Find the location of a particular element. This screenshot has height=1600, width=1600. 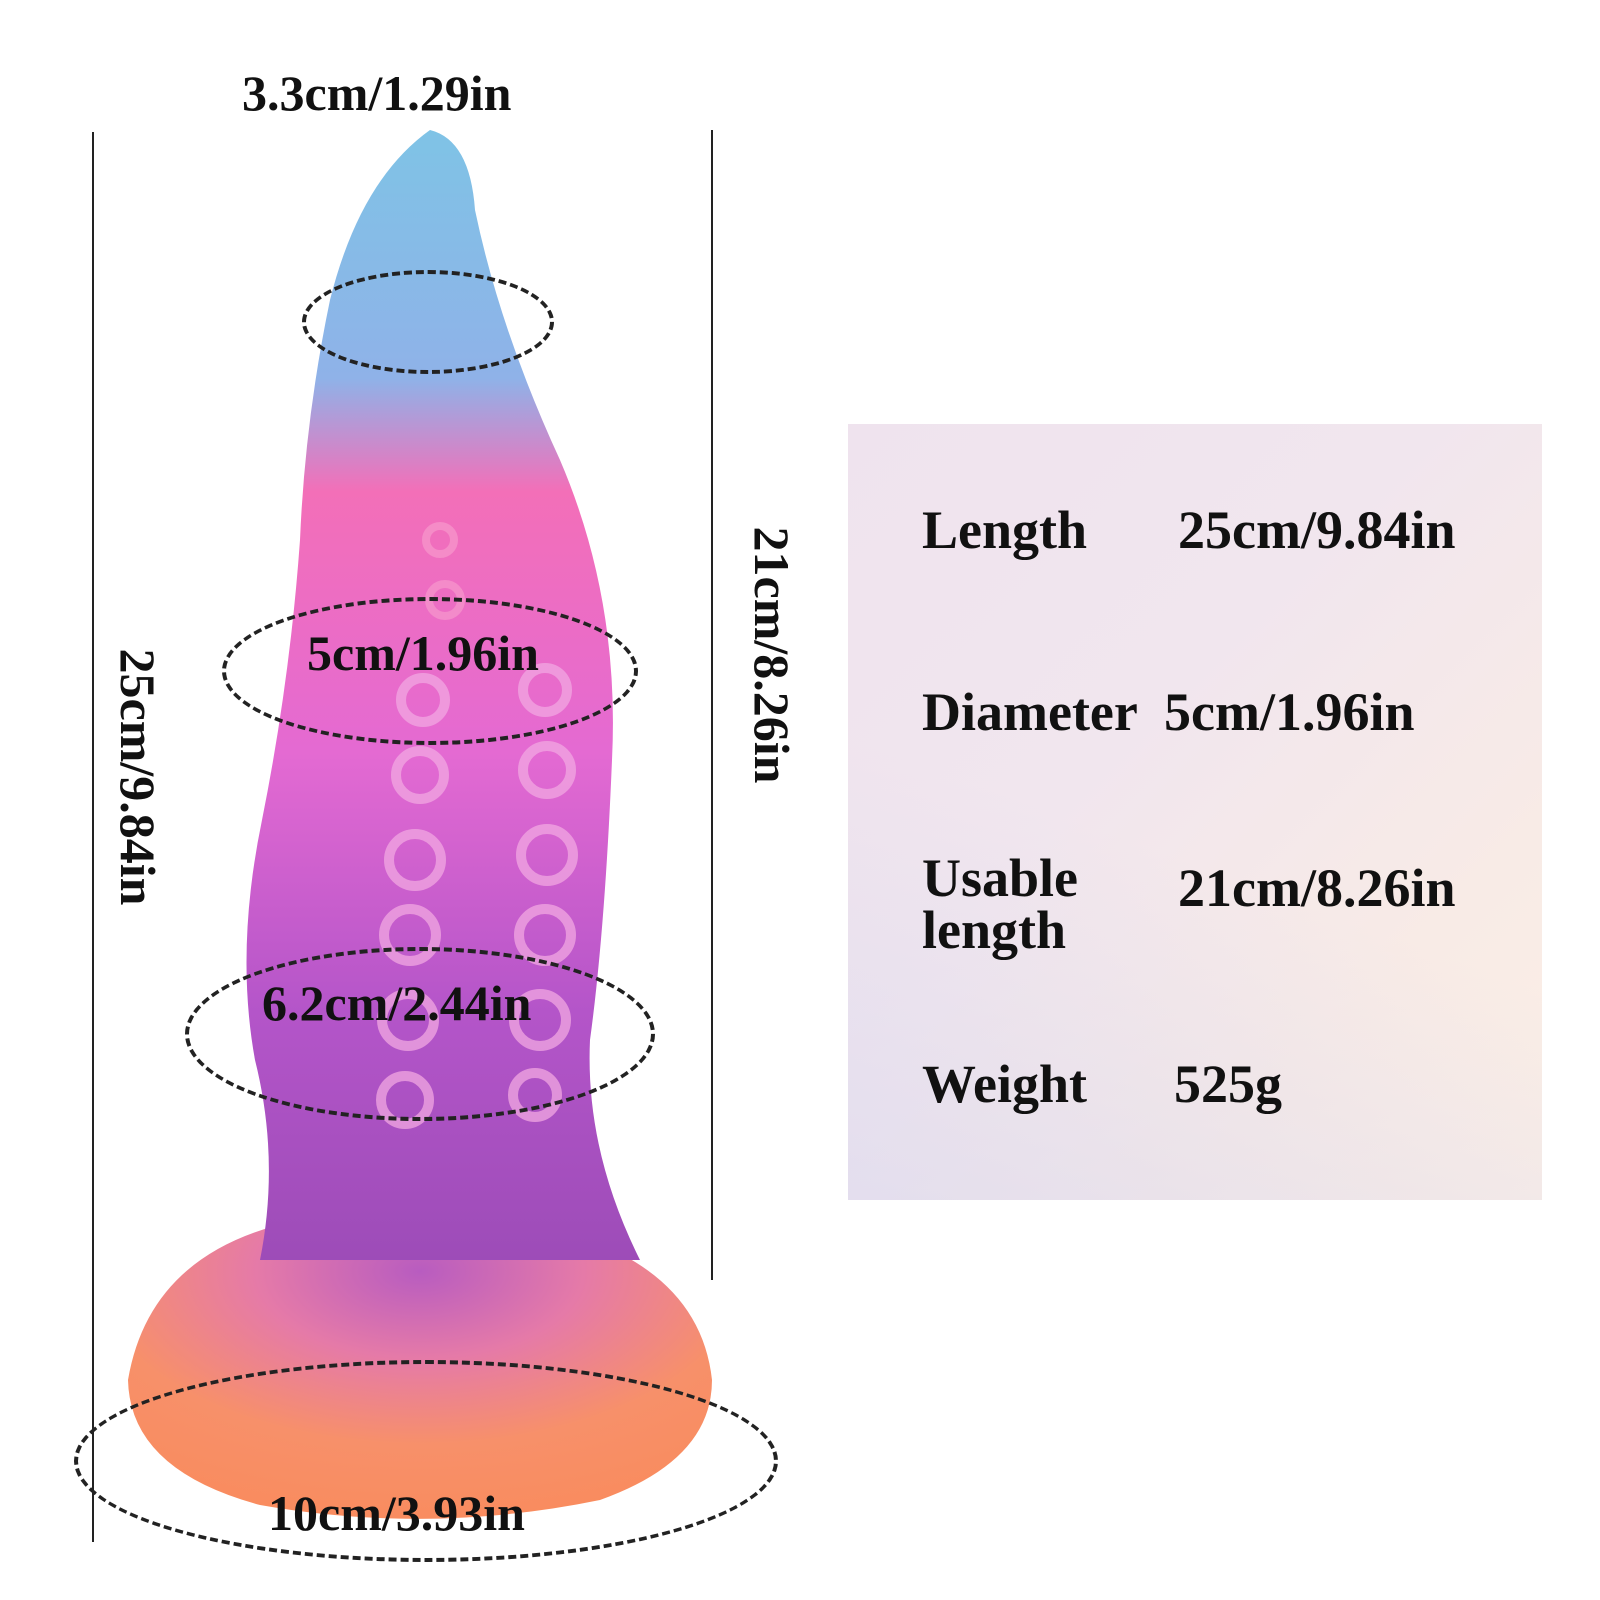

spec-row-weight: Weight 525g is located at coordinates (1102, 1084).